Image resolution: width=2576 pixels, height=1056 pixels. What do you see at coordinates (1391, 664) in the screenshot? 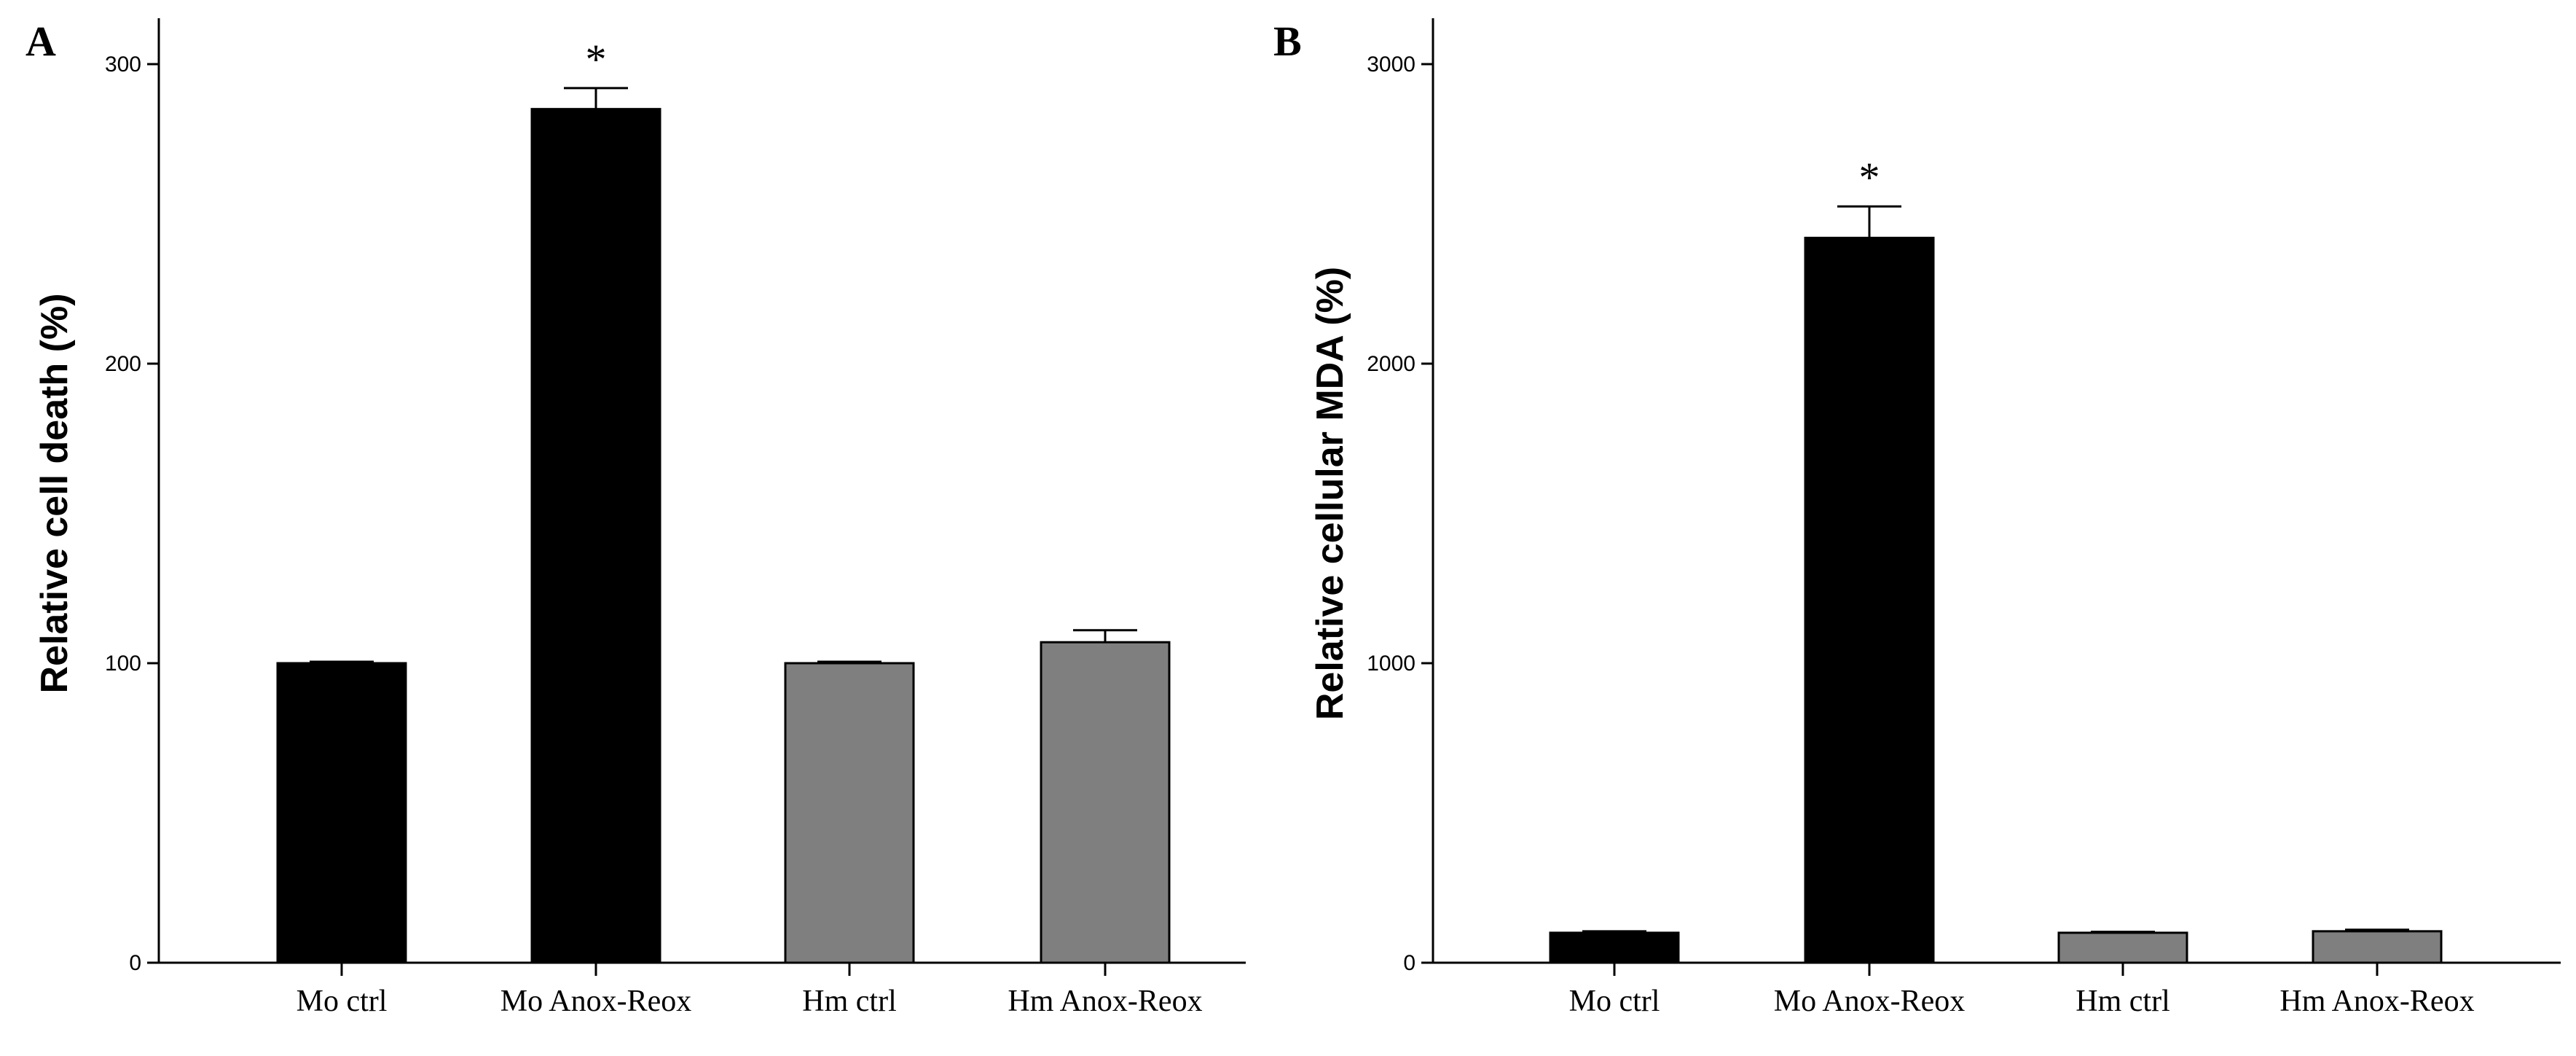
I see `y-tick-label: 1000` at bounding box center [1391, 664].